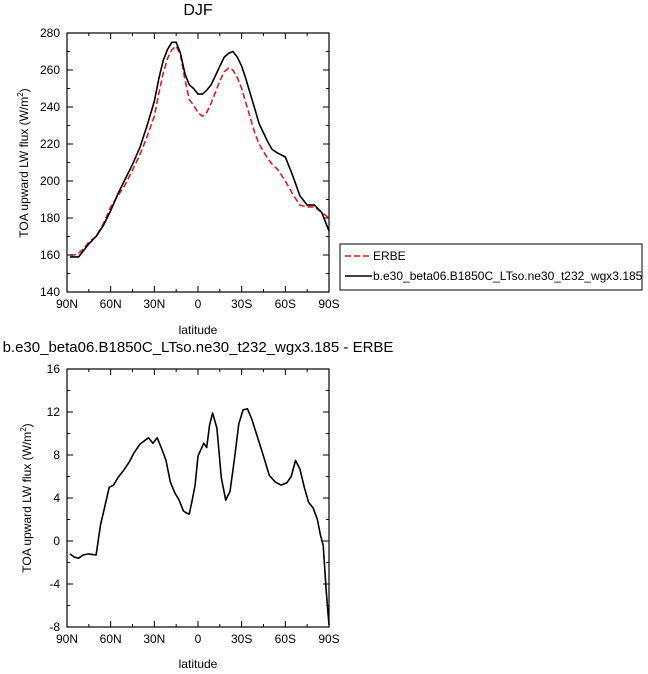  What do you see at coordinates (50, 181) in the screenshot?
I see `y-tick-label: 200` at bounding box center [50, 181].